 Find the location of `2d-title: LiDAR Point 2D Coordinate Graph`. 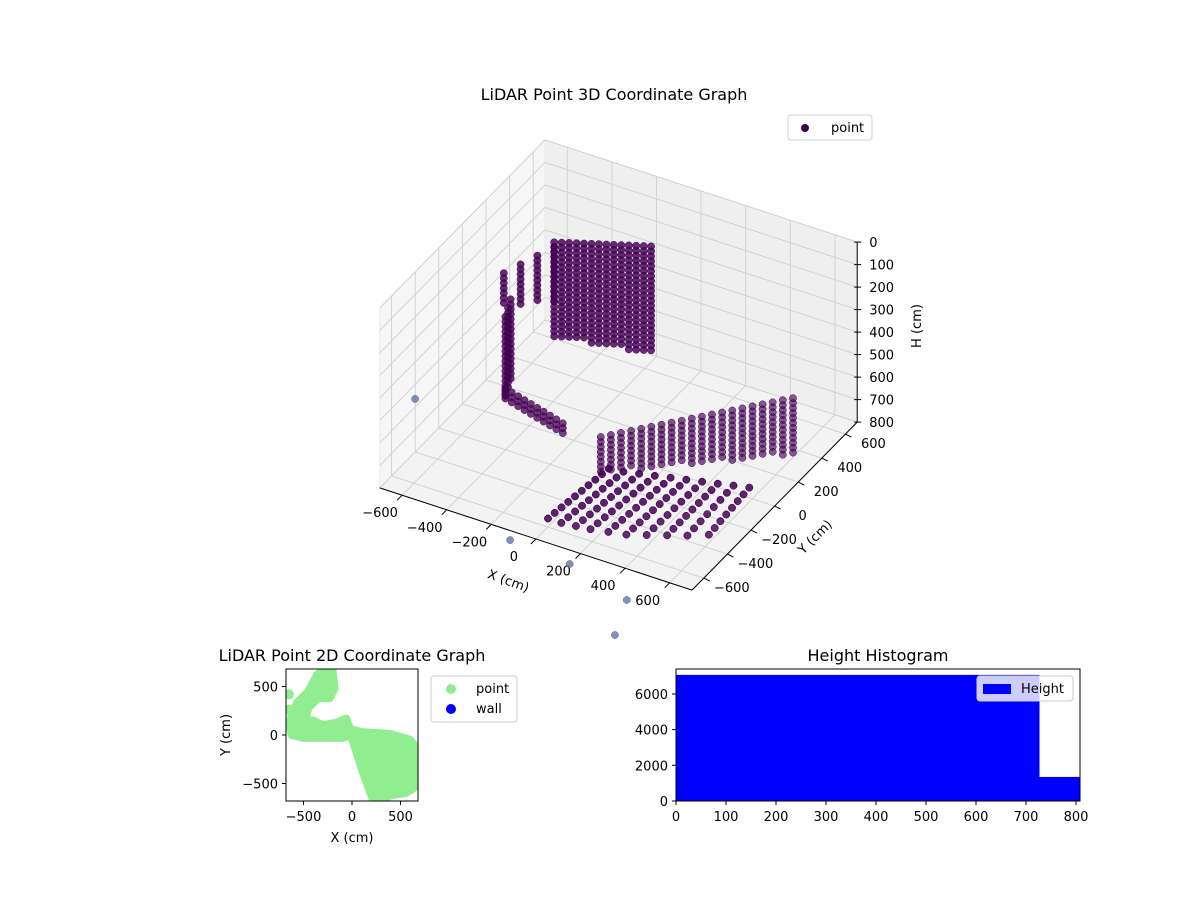

2d-title: LiDAR Point 2D Coordinate Graph is located at coordinates (352, 655).